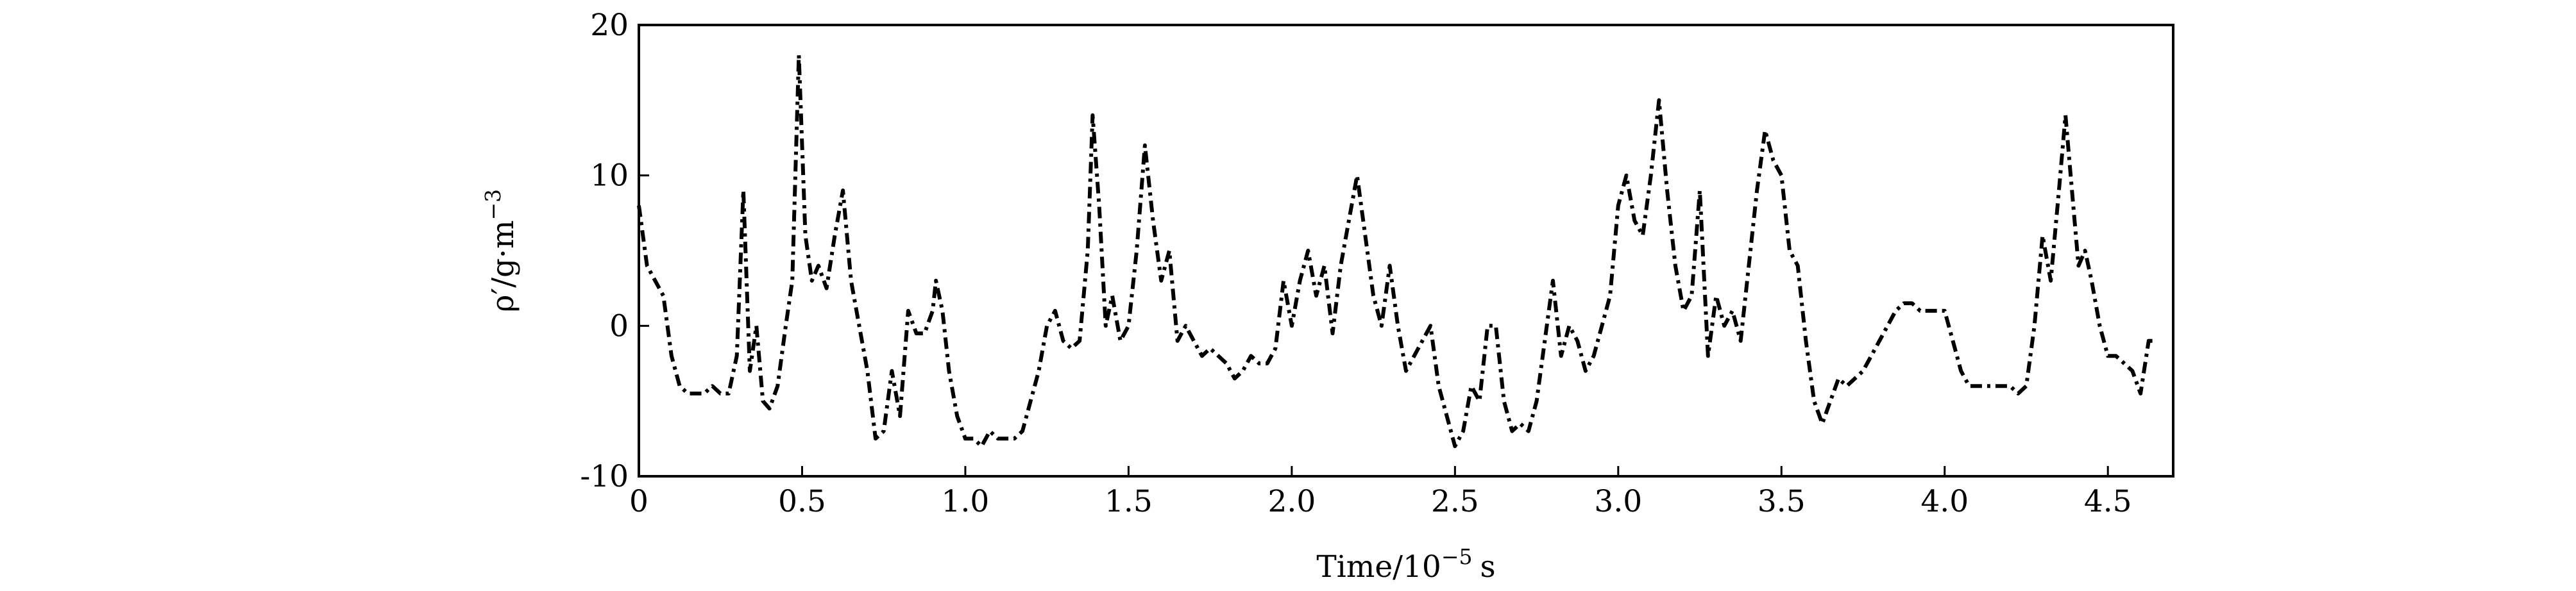 The image size is (2576, 591). I want to click on x-label-main: Time/10, so click(1378, 567).